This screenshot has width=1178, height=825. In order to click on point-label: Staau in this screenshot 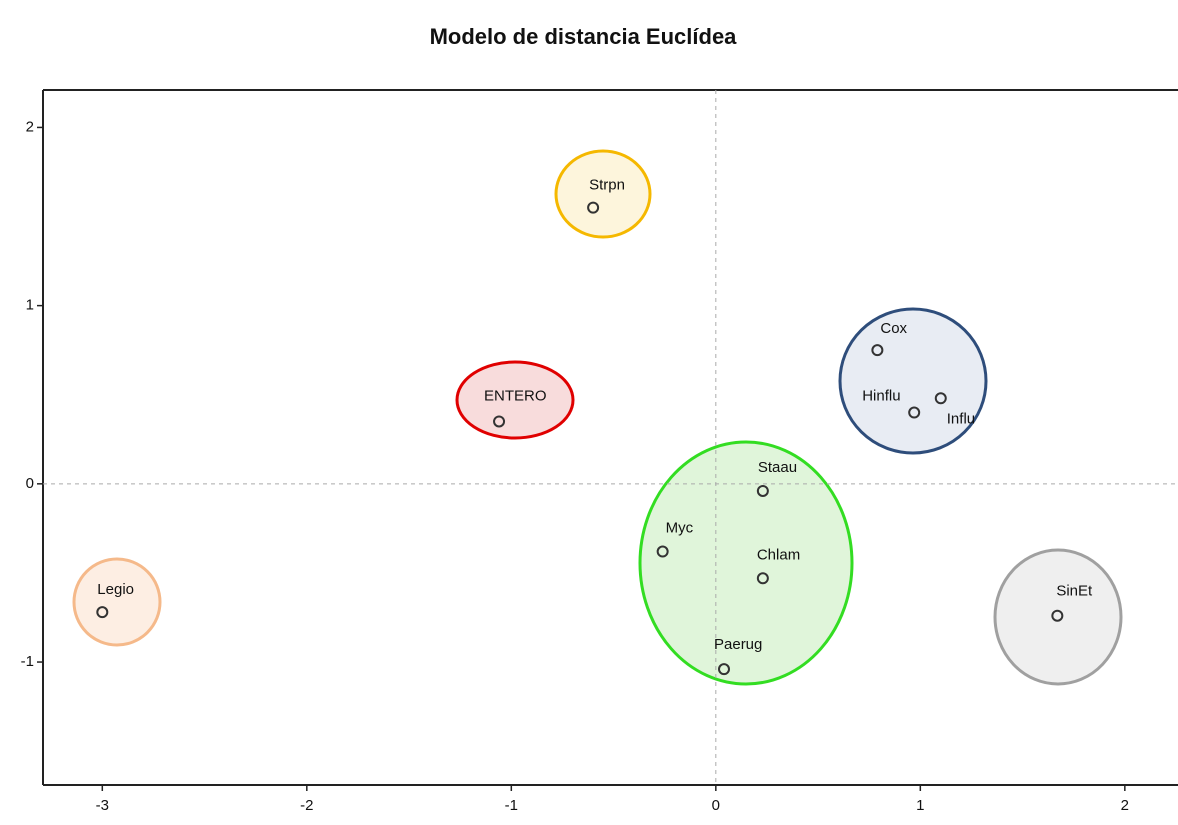, I will do `click(777, 467)`.